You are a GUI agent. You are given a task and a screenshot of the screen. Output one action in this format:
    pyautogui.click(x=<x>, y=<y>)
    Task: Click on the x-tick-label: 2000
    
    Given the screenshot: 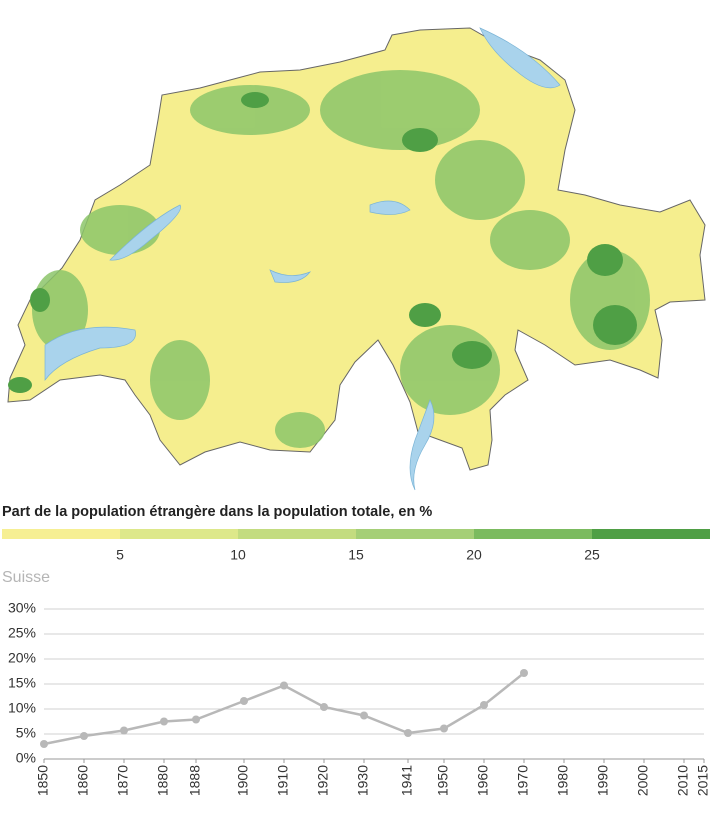 What is the action you would take?
    pyautogui.click(x=643, y=780)
    